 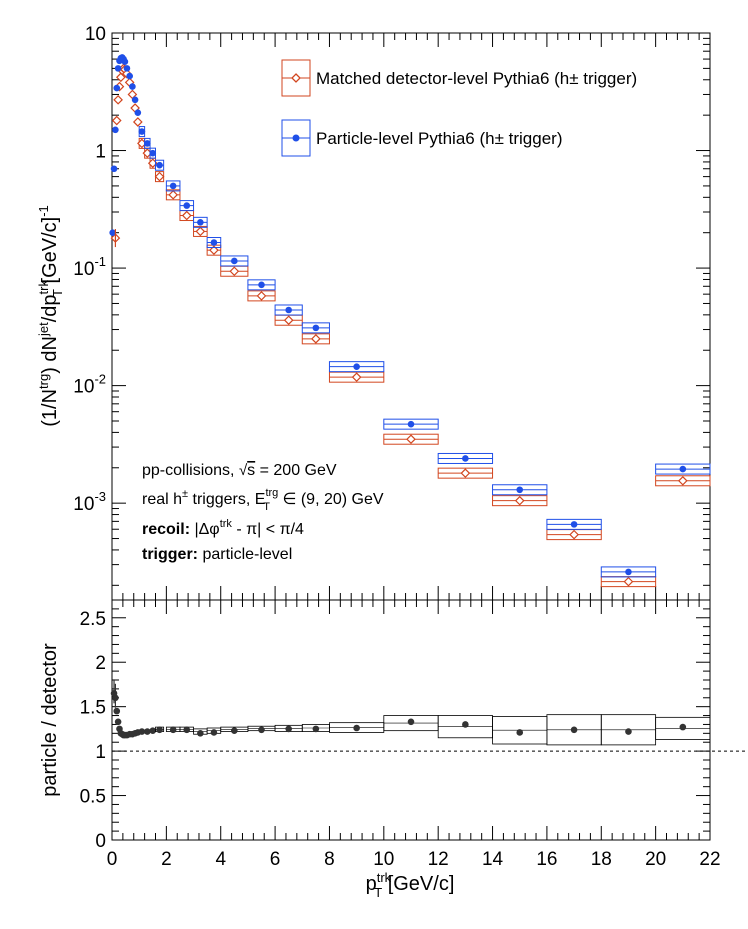 I want to click on x-tick-label: 8, so click(x=329, y=859).